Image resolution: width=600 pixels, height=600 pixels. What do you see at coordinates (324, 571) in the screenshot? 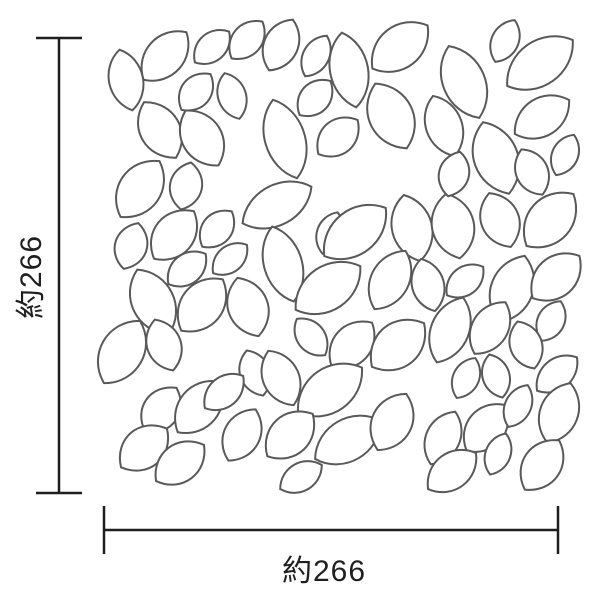
I see `horizontal-dimension-label: 約266` at bounding box center [324, 571].